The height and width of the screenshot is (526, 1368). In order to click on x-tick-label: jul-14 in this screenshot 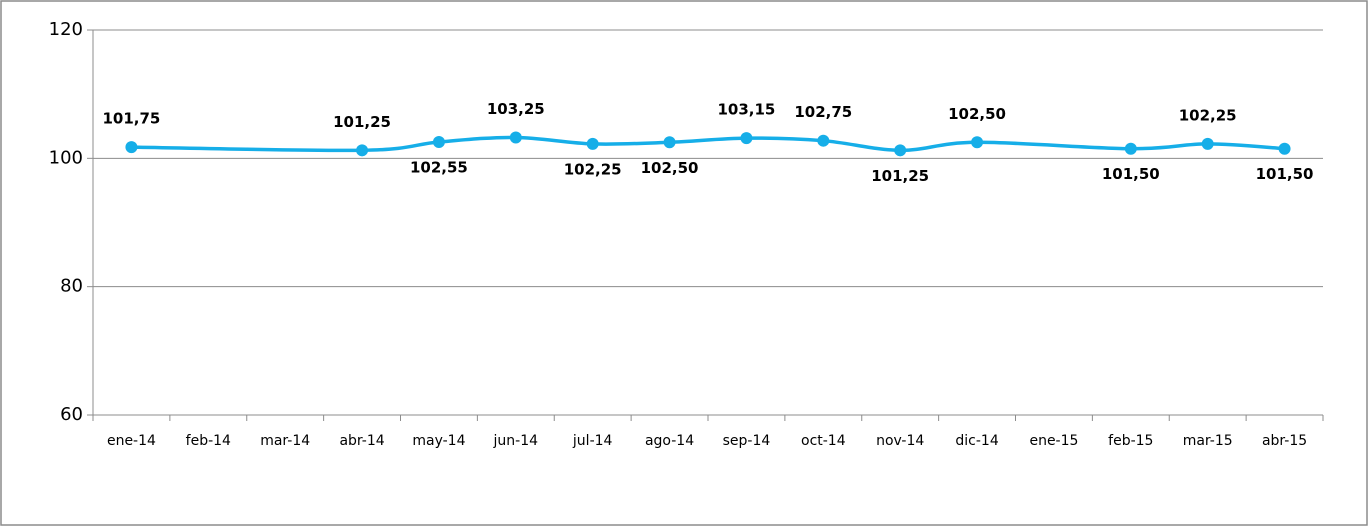, I will do `click(592, 441)`.